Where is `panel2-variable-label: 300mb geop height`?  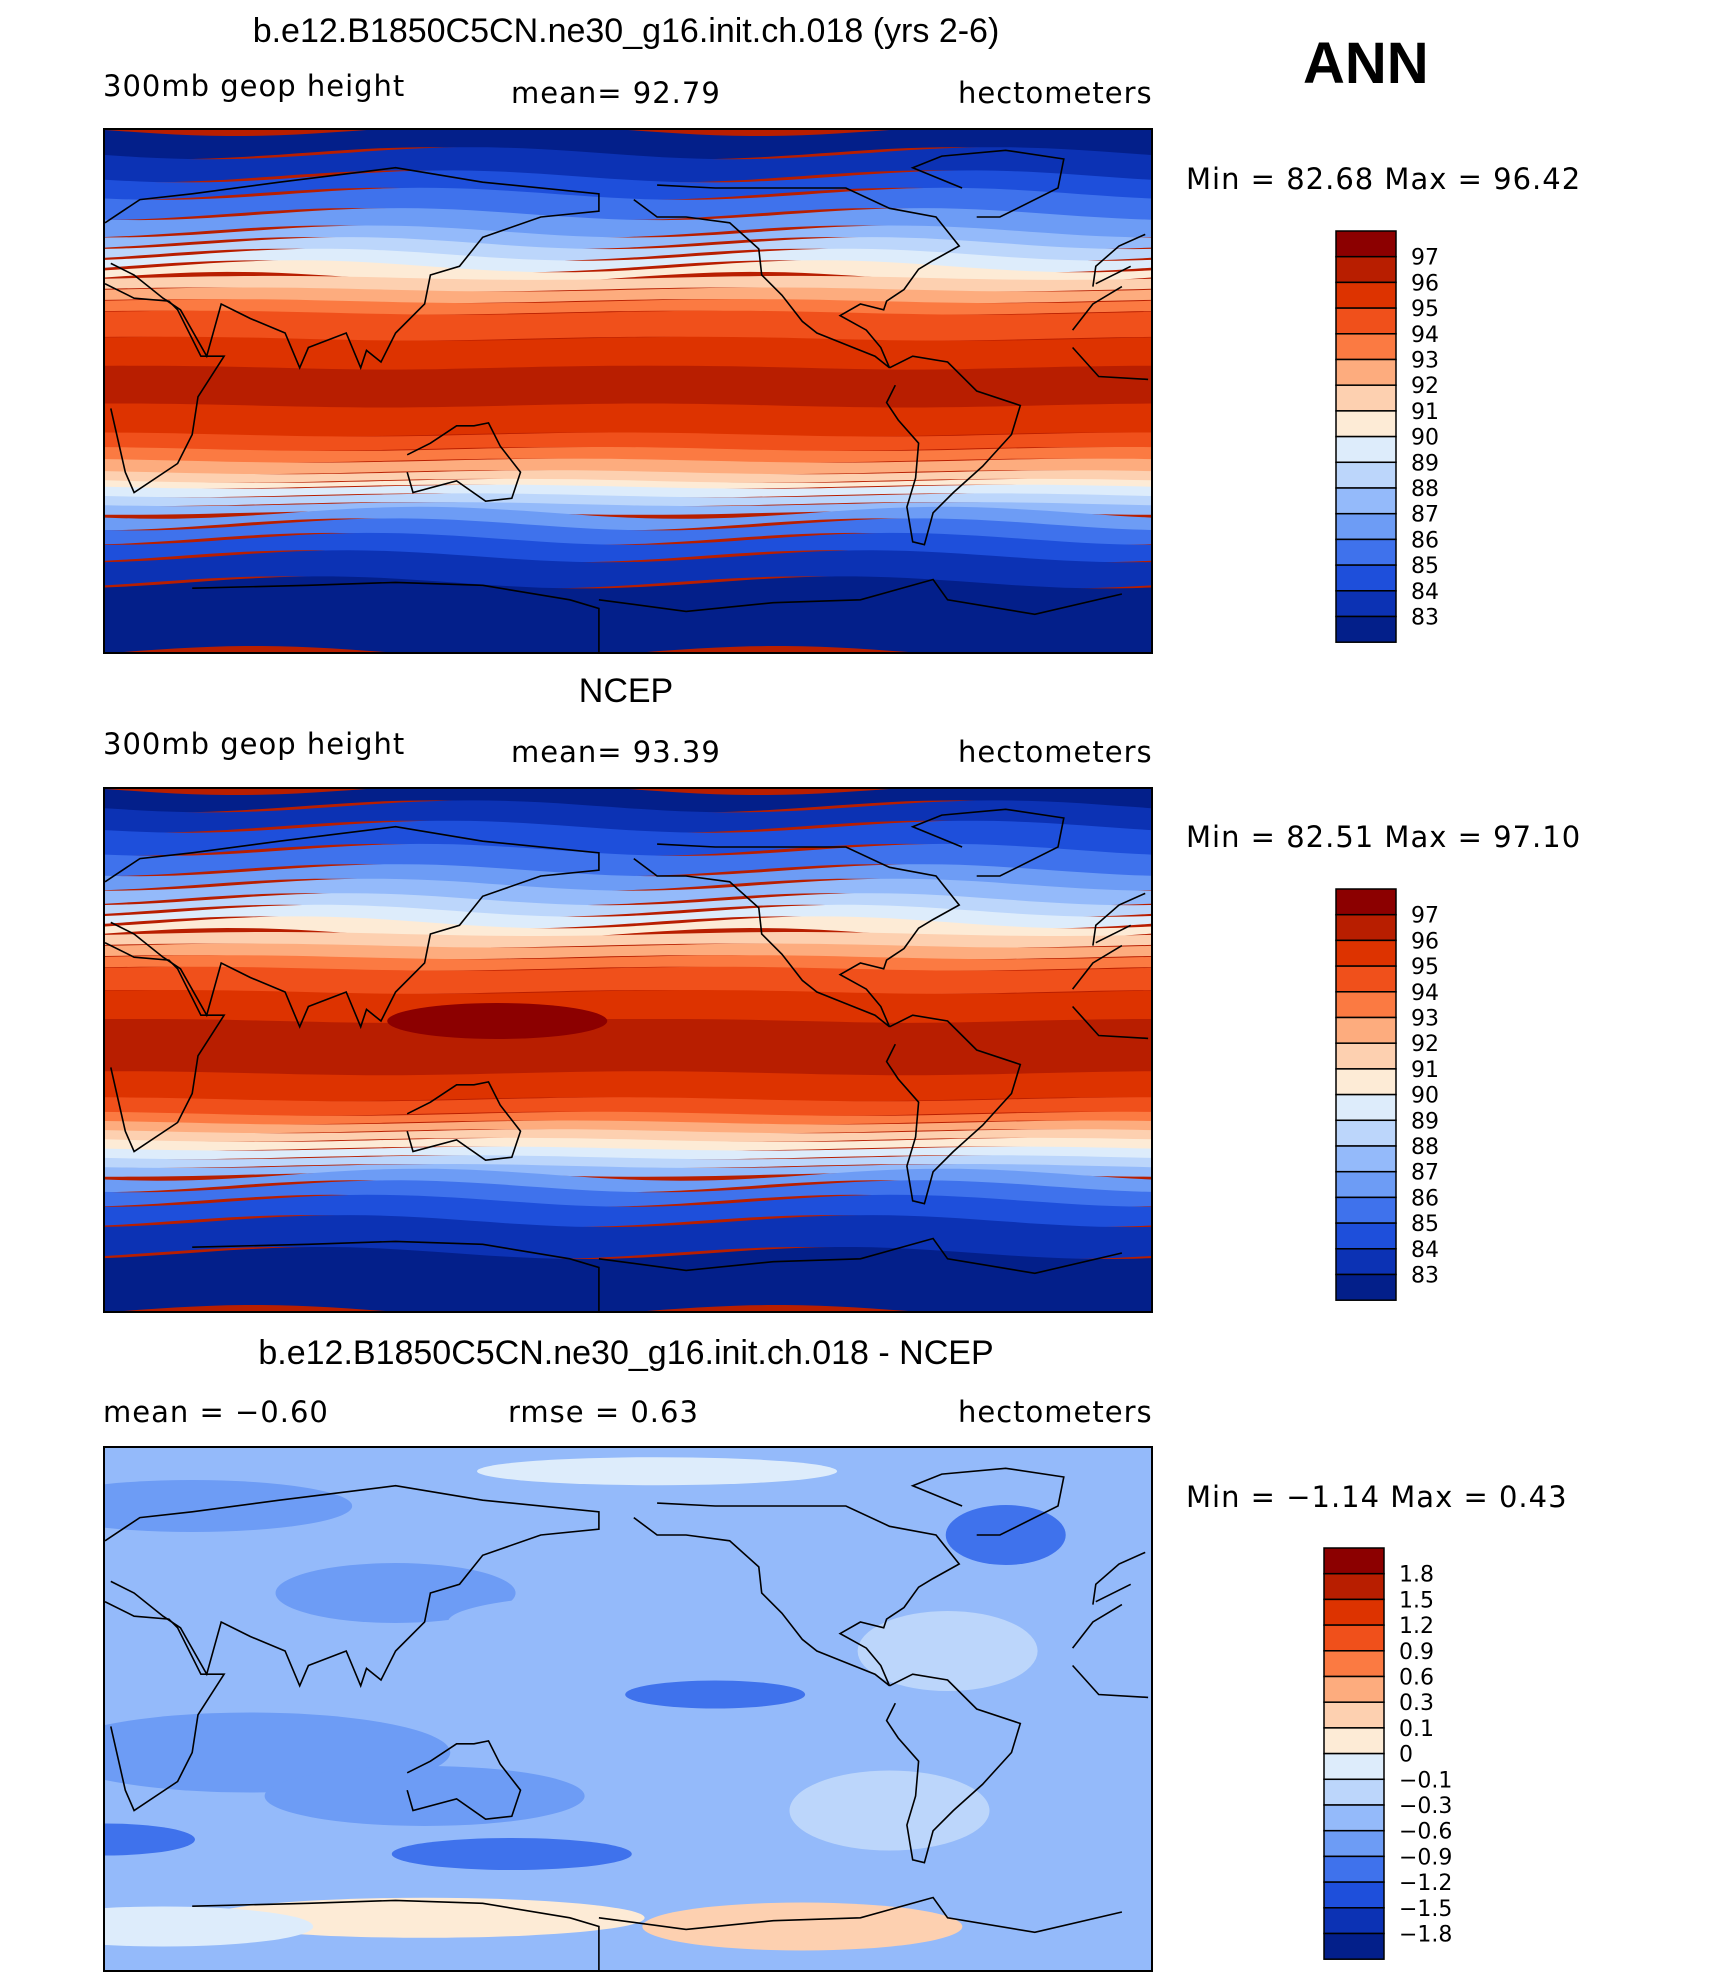 panel2-variable-label: 300mb geop height is located at coordinates (254, 744).